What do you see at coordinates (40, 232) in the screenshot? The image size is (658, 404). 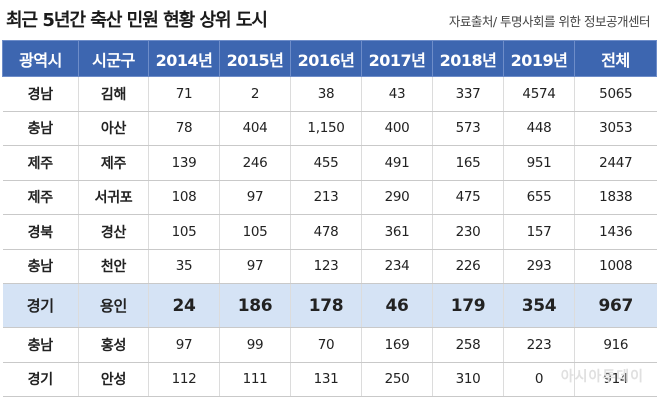 I see `cell-region: 경북` at bounding box center [40, 232].